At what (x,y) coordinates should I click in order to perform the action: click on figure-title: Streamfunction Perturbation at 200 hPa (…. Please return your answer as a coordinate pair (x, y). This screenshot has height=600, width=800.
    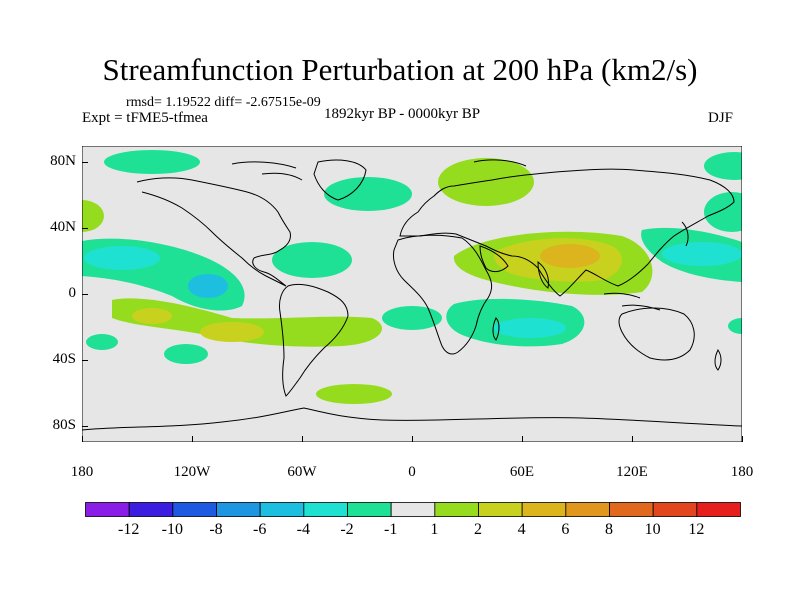
    Looking at the image, I should click on (400, 69).